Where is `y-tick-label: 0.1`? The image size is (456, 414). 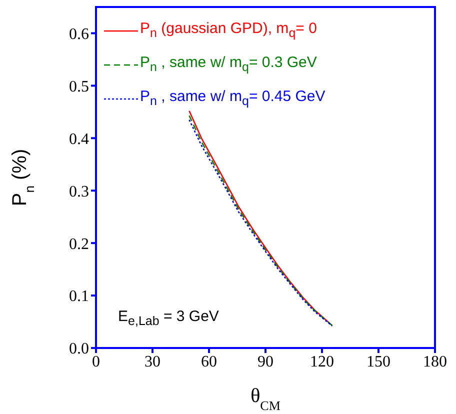
y-tick-label: 0.1 is located at coordinates (79, 297).